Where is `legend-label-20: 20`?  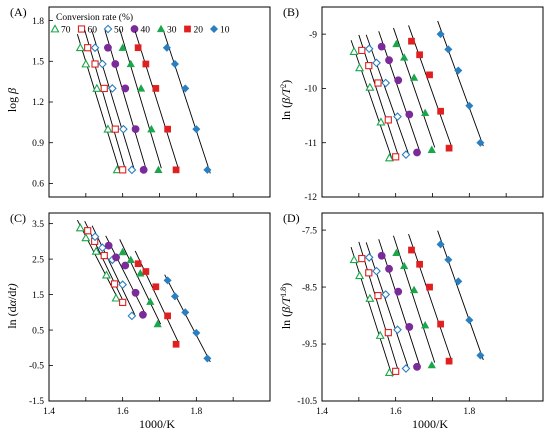 legend-label-20: 20 is located at coordinates (199, 31).